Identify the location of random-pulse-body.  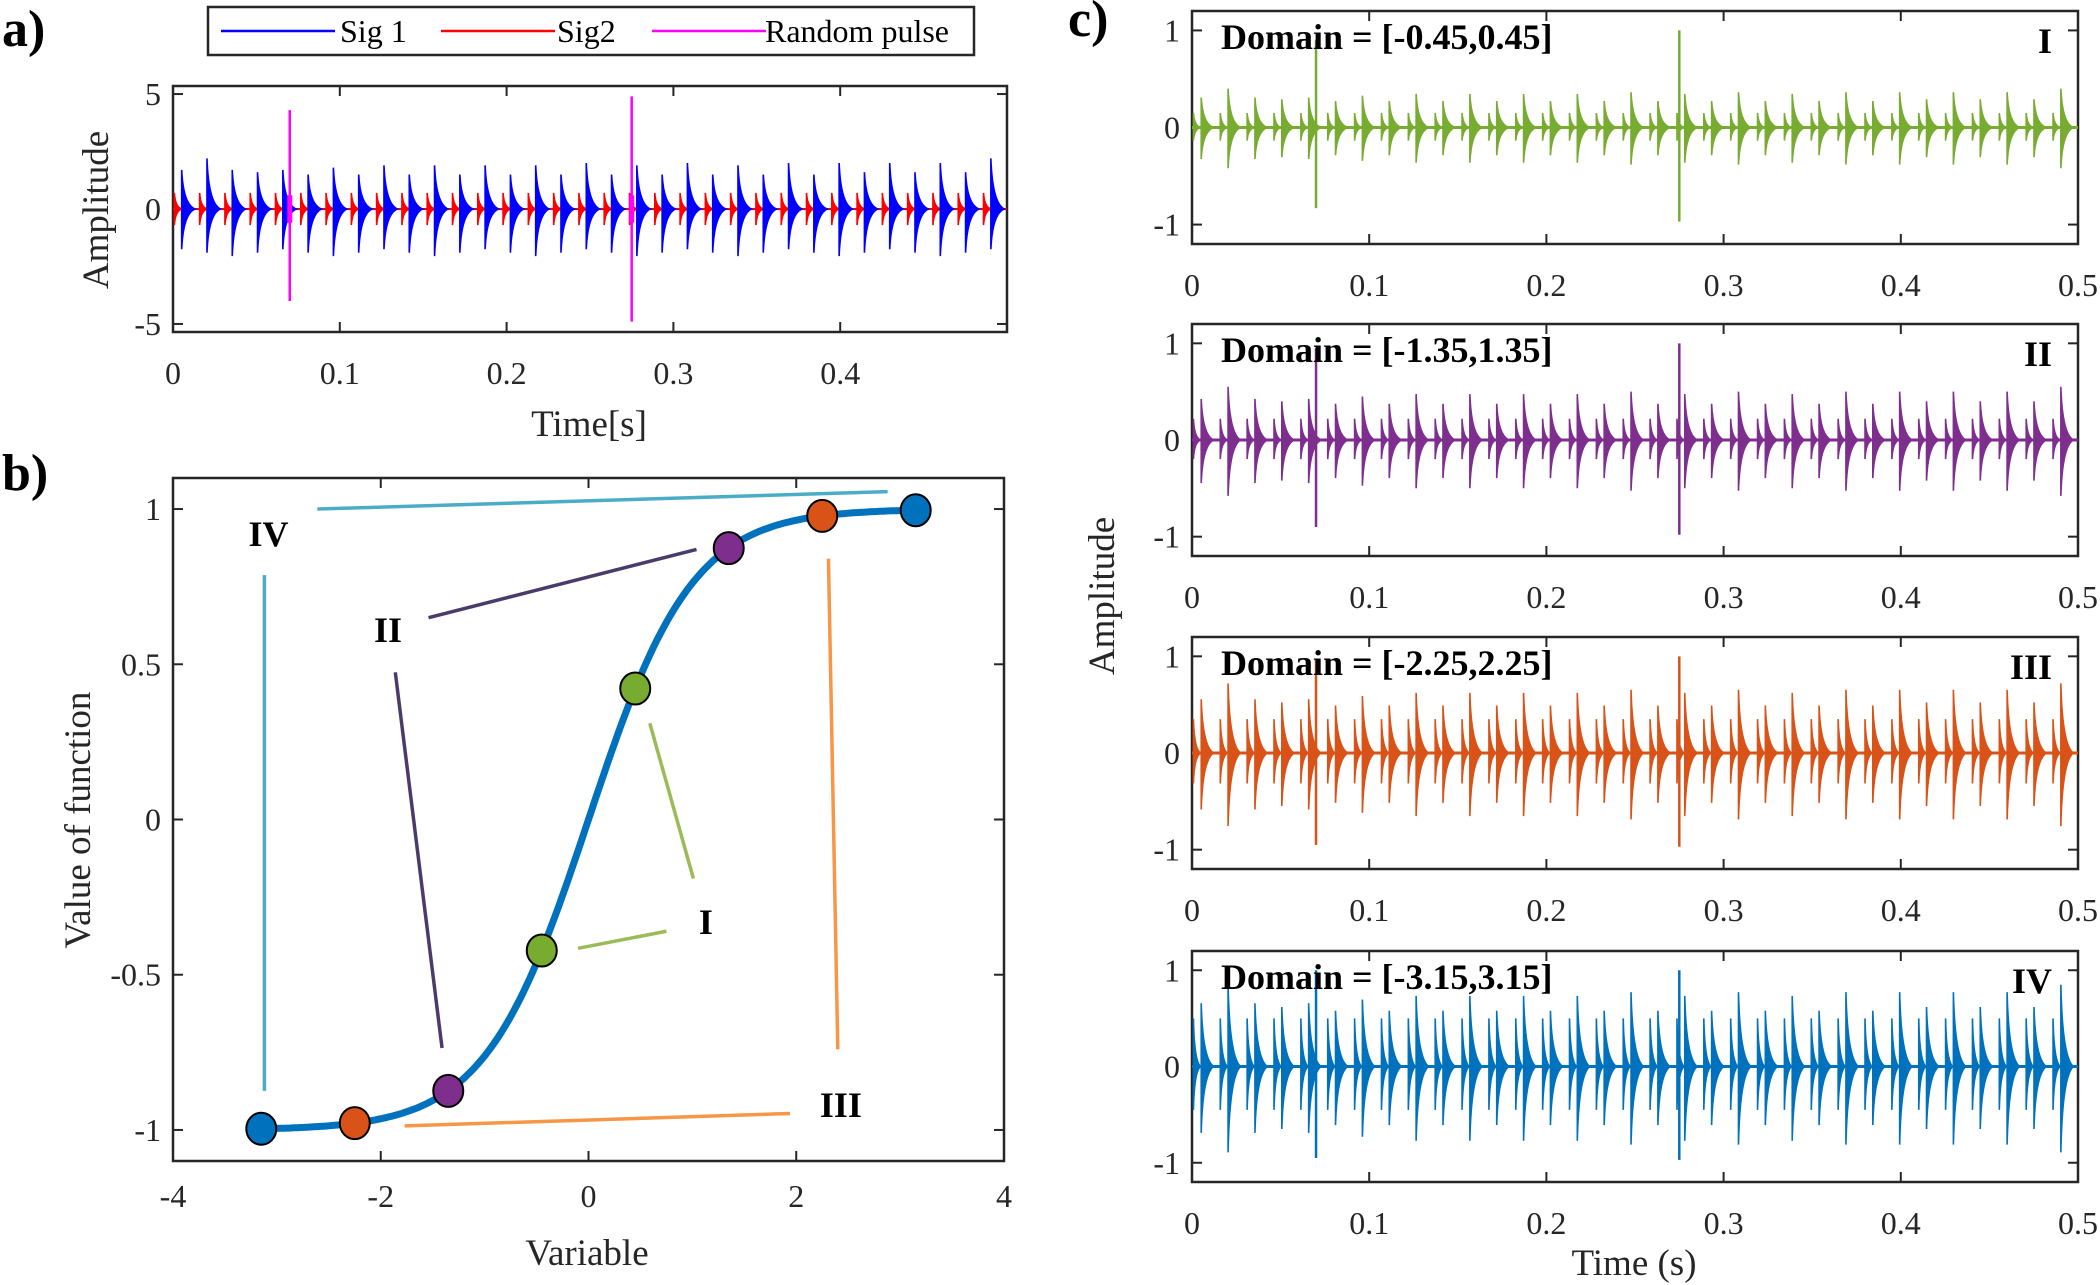
(632, 209).